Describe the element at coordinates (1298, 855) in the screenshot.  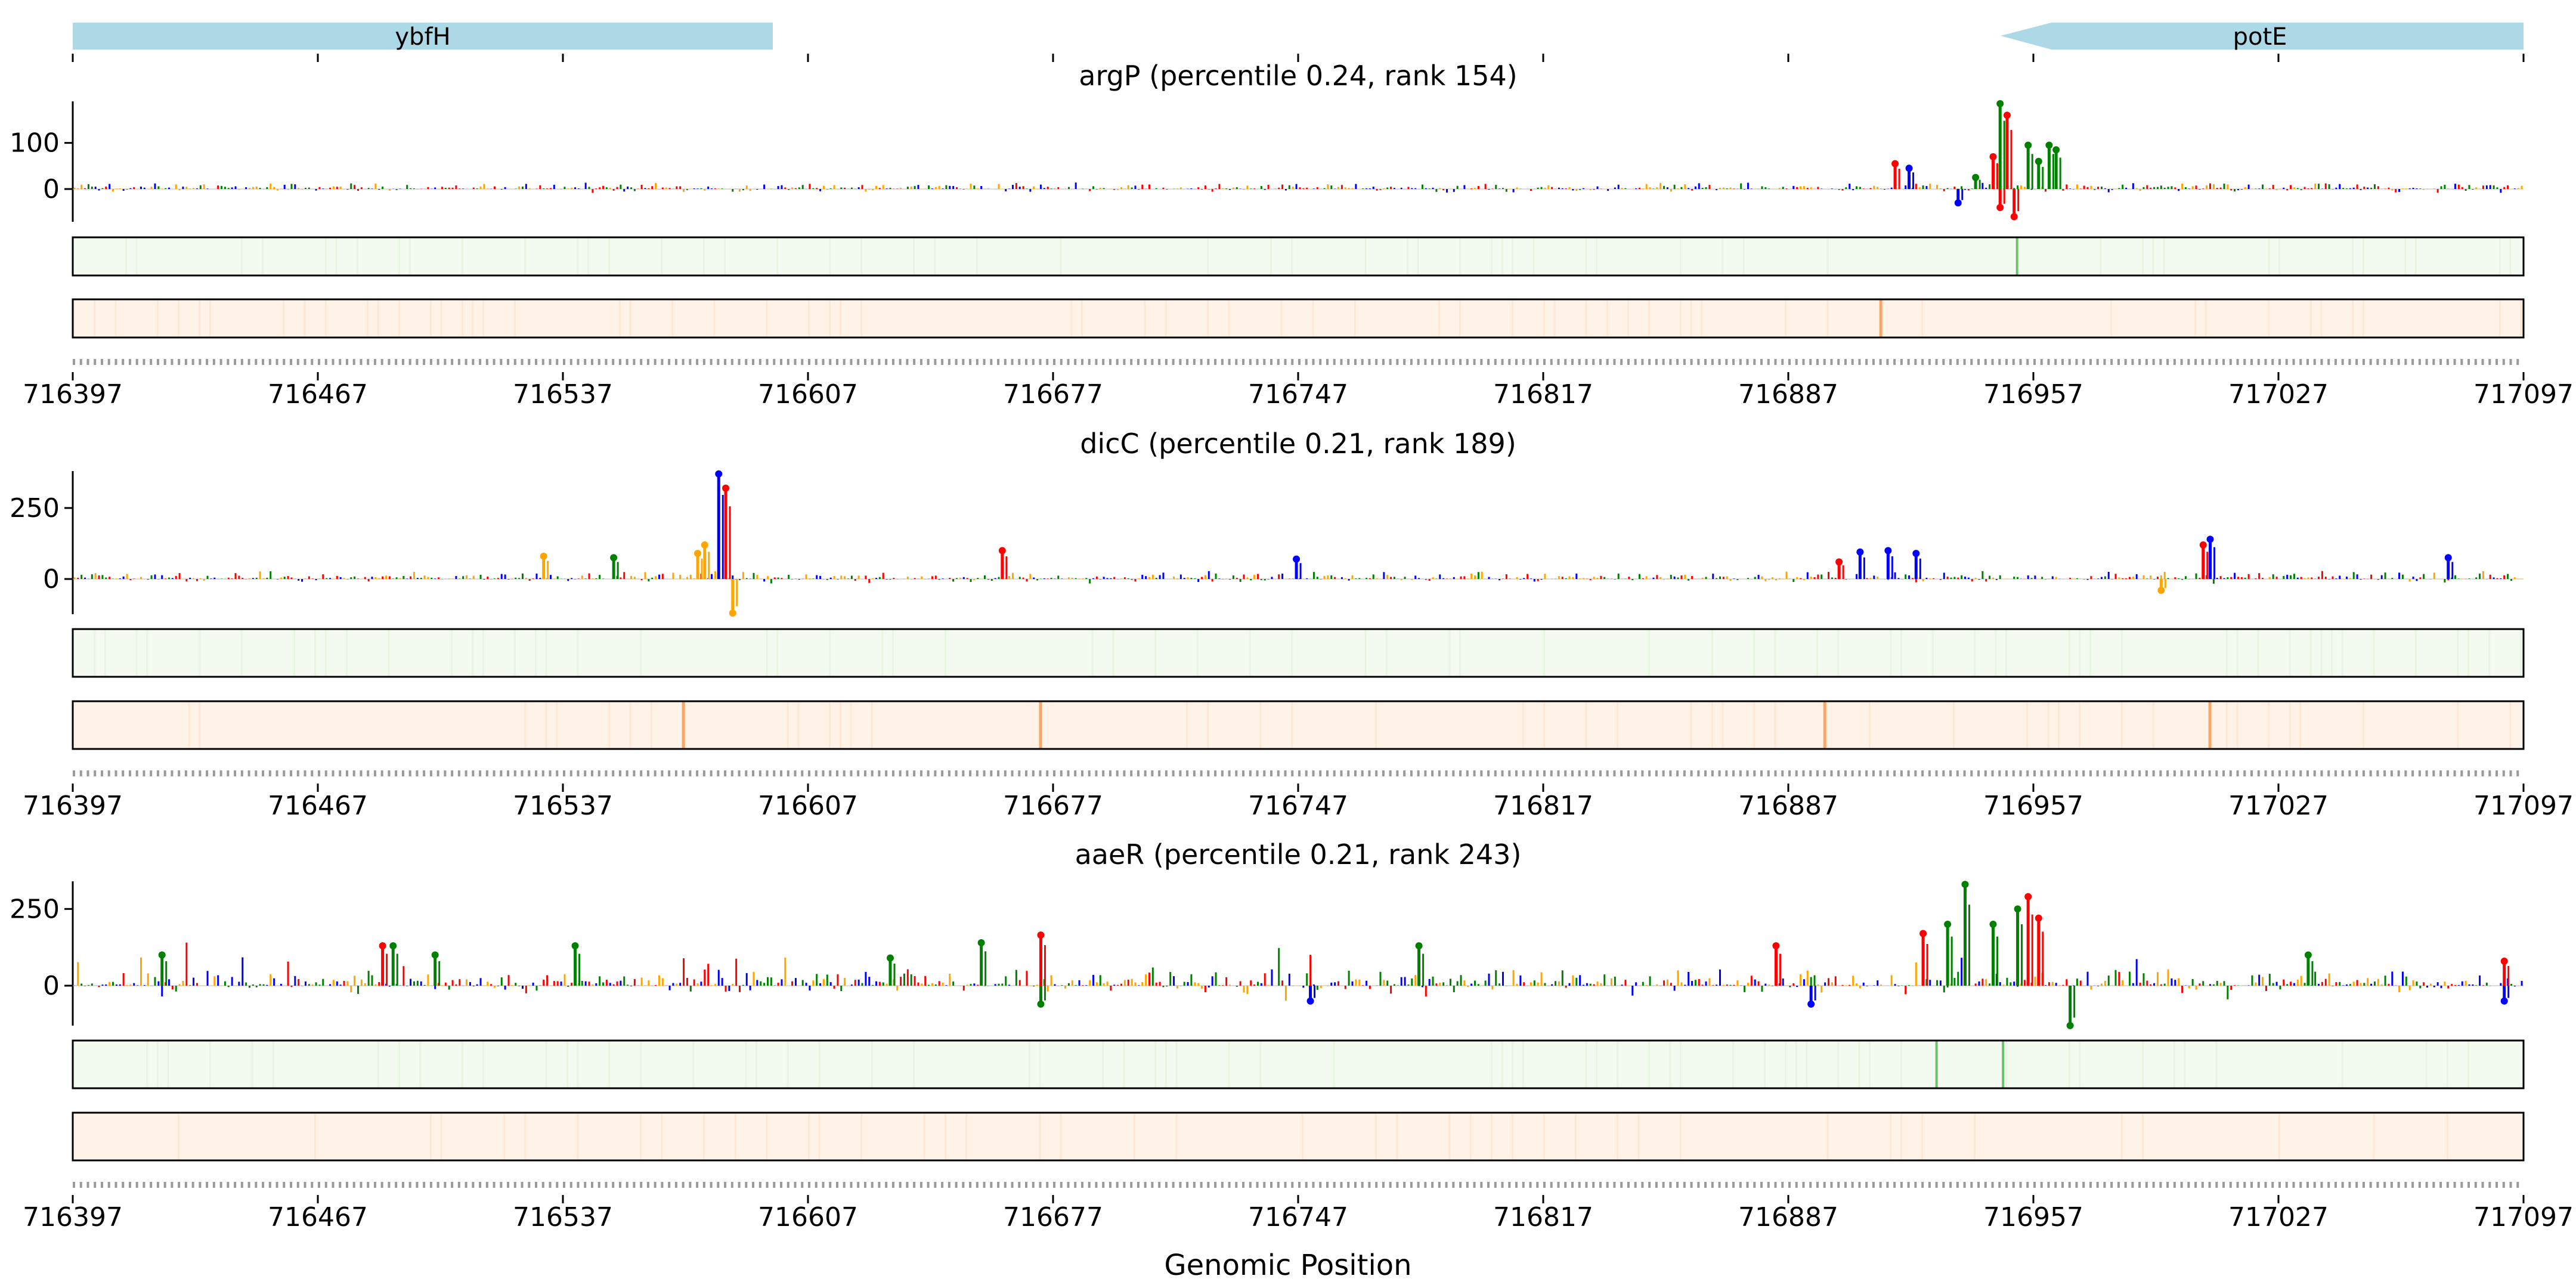
I see `panel-title-aaeR: aaeR (percentile 0.21, rank 243)` at that location.